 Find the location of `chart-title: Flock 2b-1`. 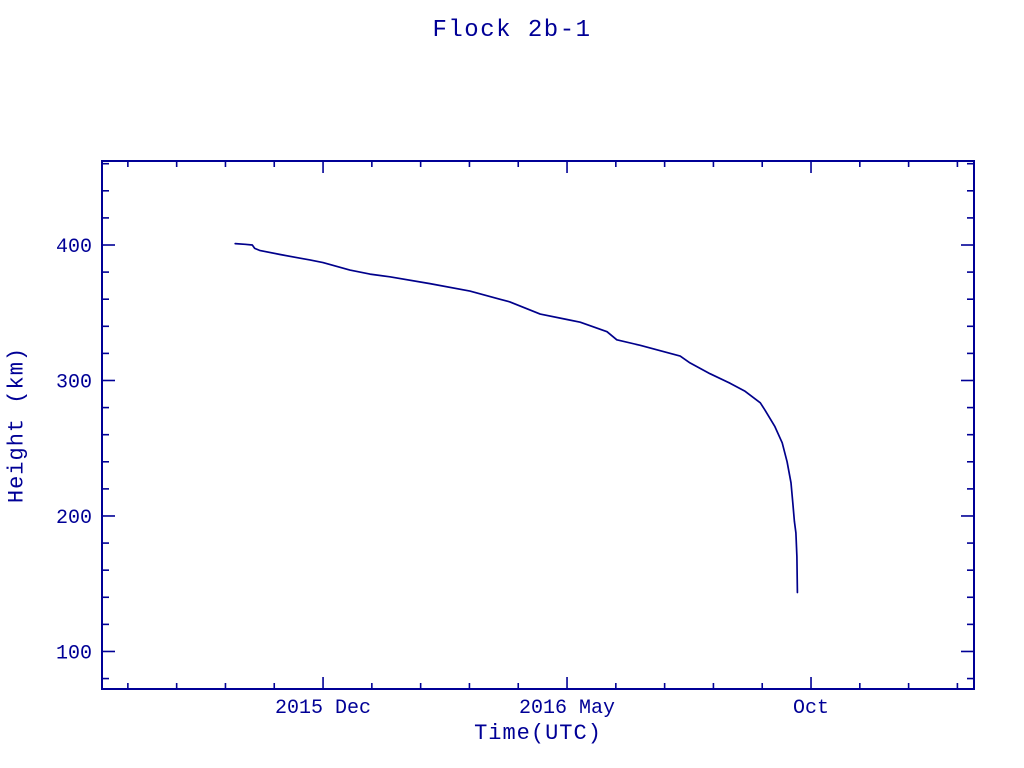

chart-title: Flock 2b-1 is located at coordinates (512, 30).